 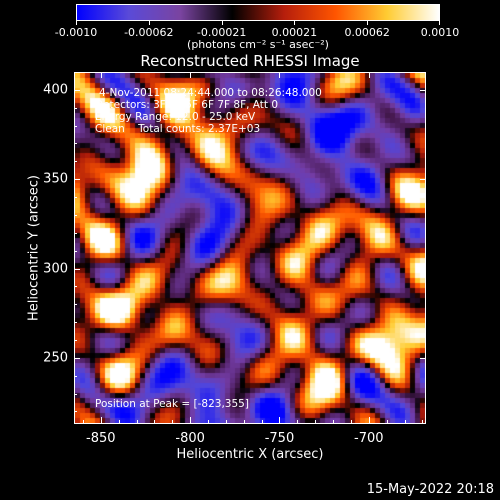 What do you see at coordinates (258, 44) in the screenshot?
I see `colorbar-units: (photons cm⁻² s⁻¹ asec⁻²)` at bounding box center [258, 44].